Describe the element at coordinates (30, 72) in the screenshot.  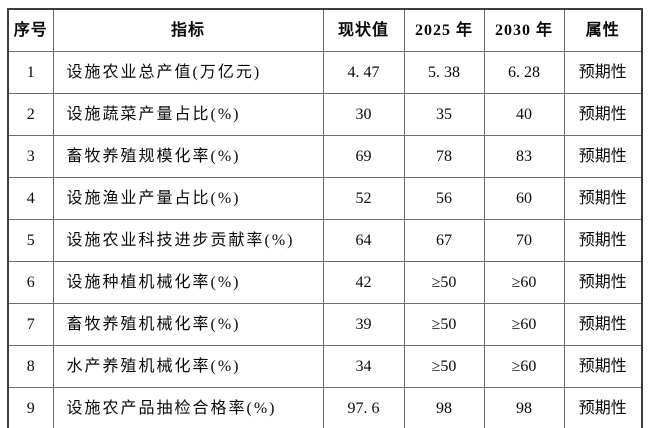
I see `row-index-cell: 1` at that location.